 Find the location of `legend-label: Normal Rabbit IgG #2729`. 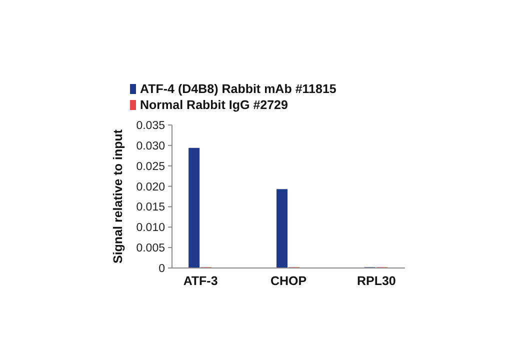

legend-label: Normal Rabbit IgG #2729 is located at coordinates (214, 105).